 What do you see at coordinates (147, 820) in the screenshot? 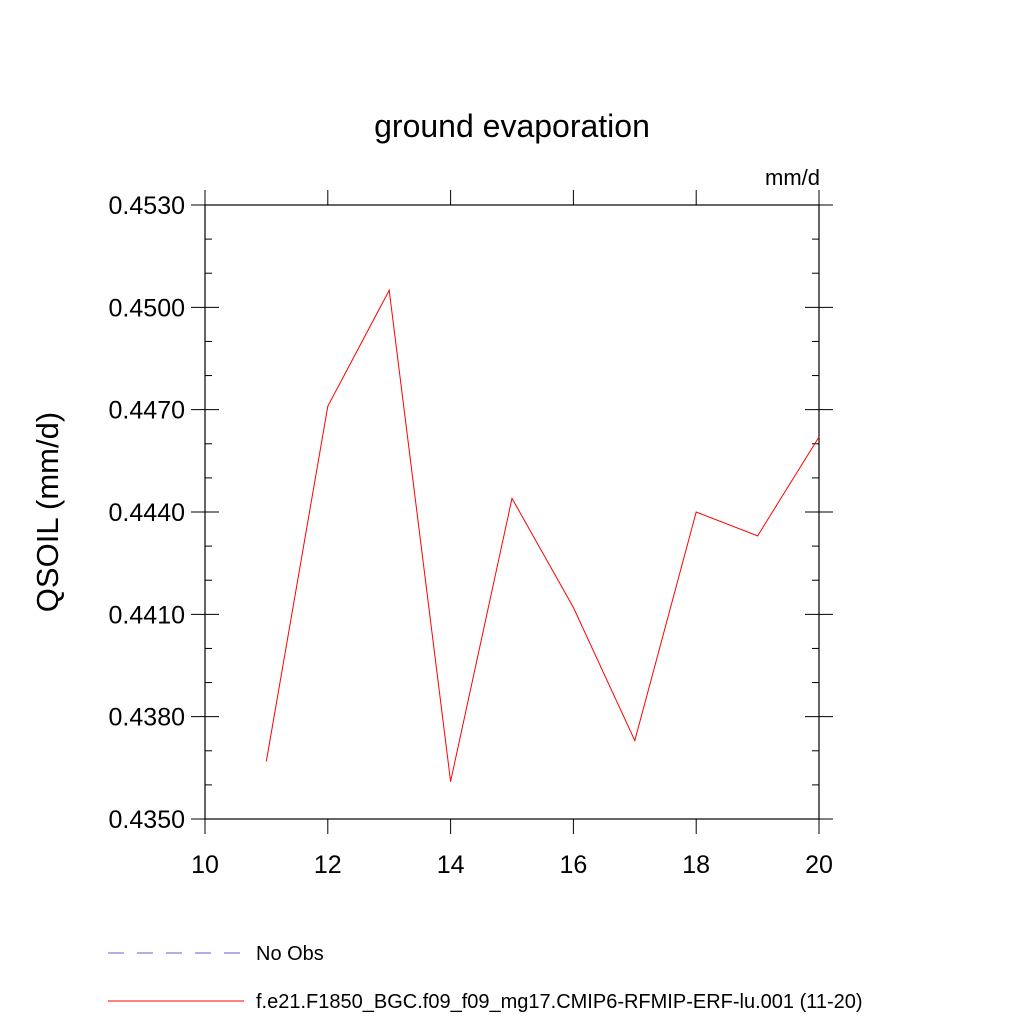
I see `y-tick-label: 0.4350` at bounding box center [147, 820].